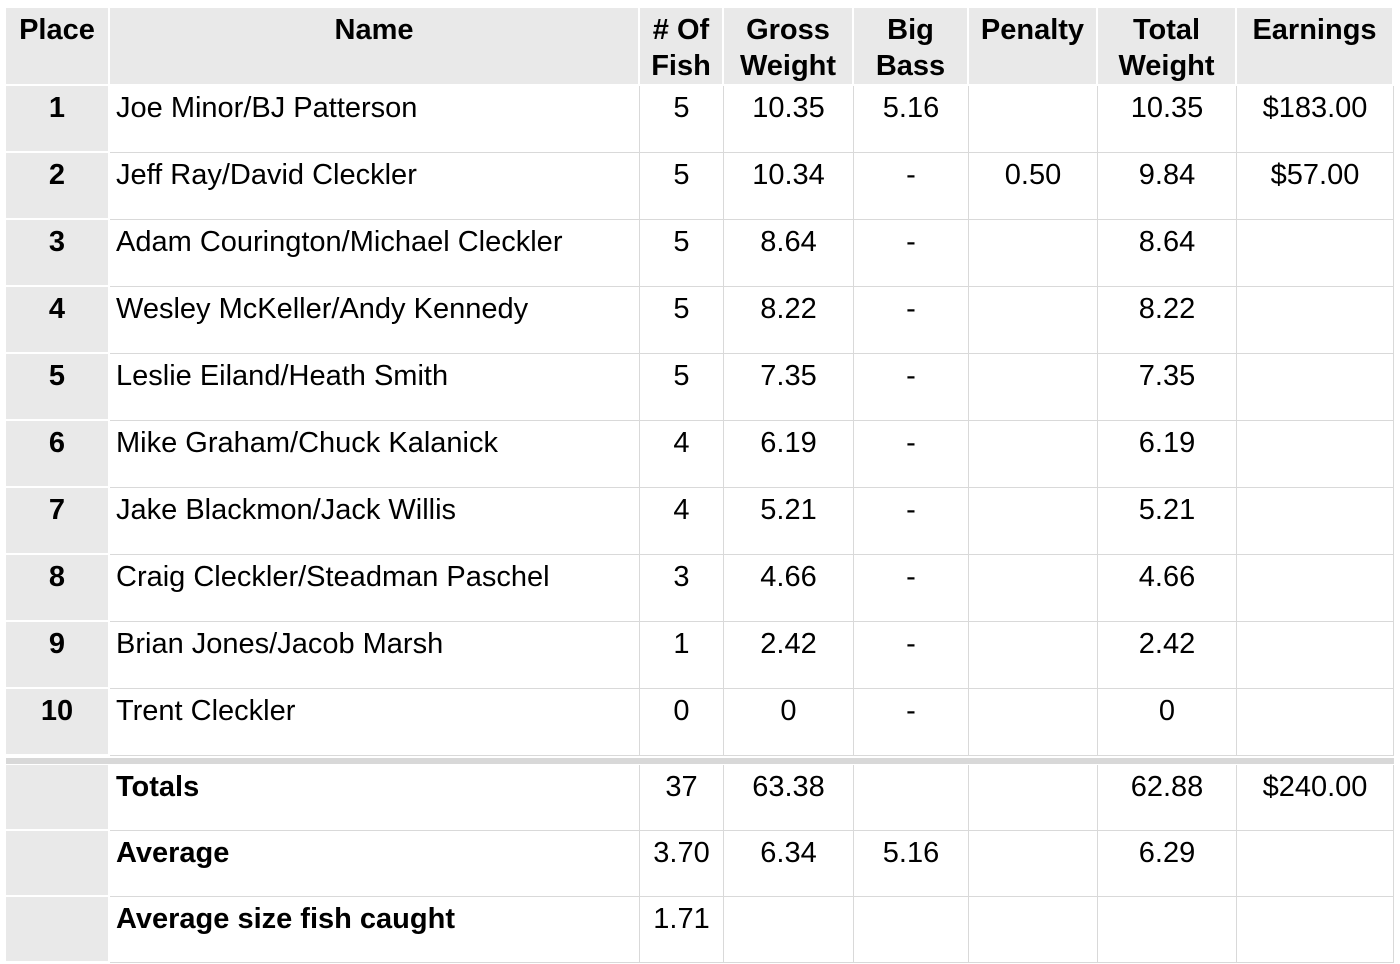  I want to click on total-weight-cell: 2.42, so click(1167, 655).